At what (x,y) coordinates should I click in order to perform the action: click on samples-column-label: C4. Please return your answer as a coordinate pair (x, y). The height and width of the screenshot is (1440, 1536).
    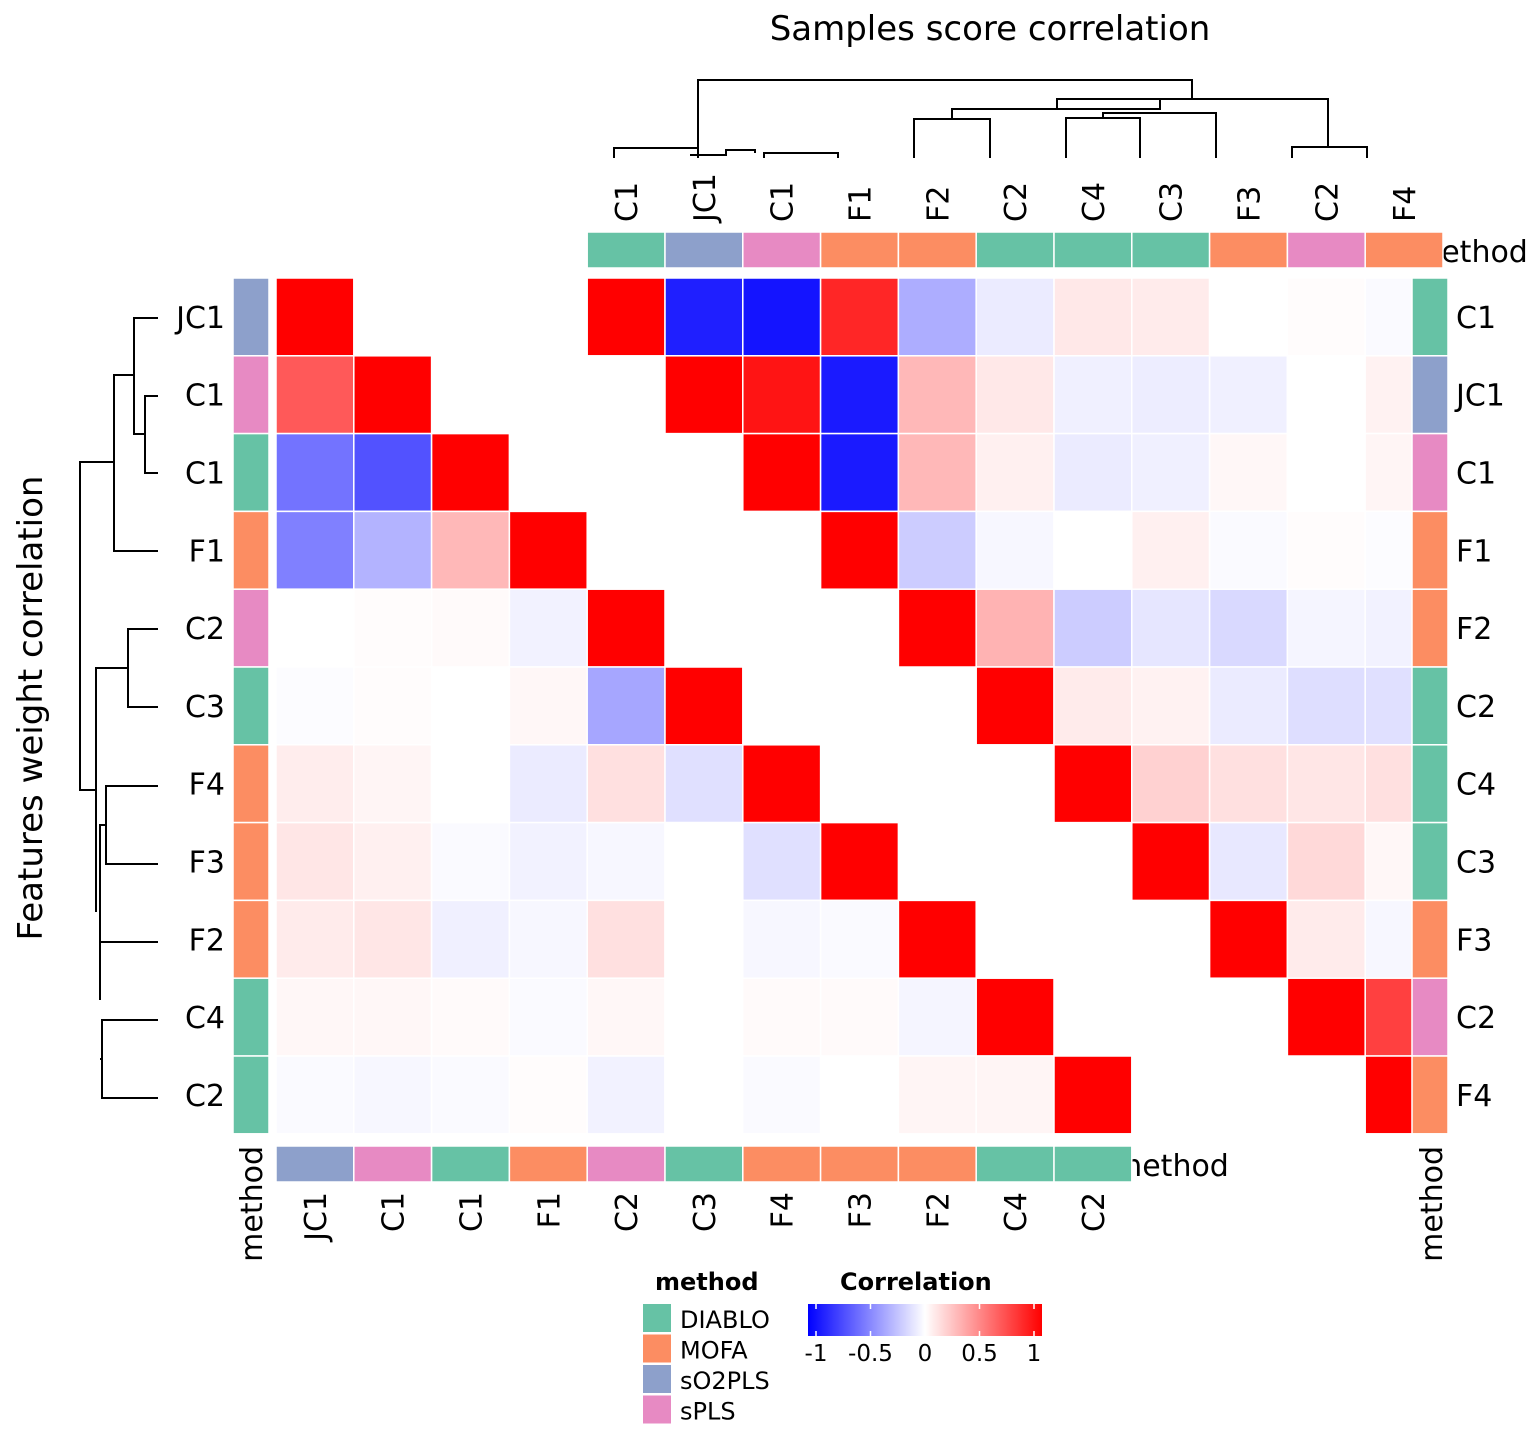
    Looking at the image, I should click on (1094, 202).